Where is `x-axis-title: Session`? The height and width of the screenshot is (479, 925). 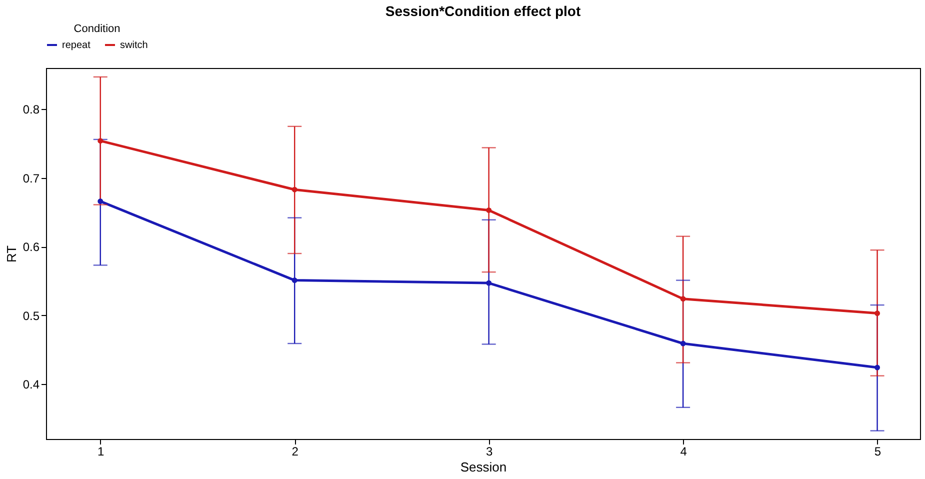 x-axis-title: Session is located at coordinates (483, 467).